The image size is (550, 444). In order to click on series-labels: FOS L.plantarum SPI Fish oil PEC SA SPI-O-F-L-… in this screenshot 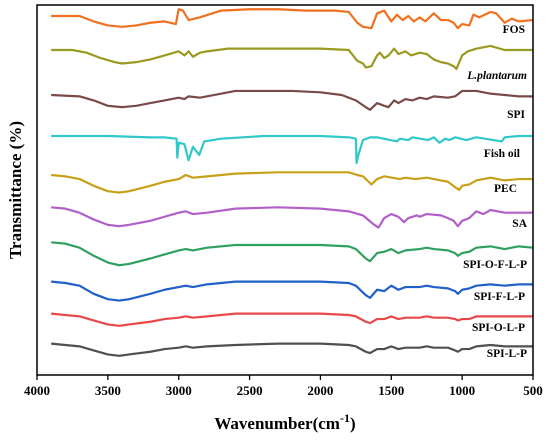, I will do `click(495, 192)`.